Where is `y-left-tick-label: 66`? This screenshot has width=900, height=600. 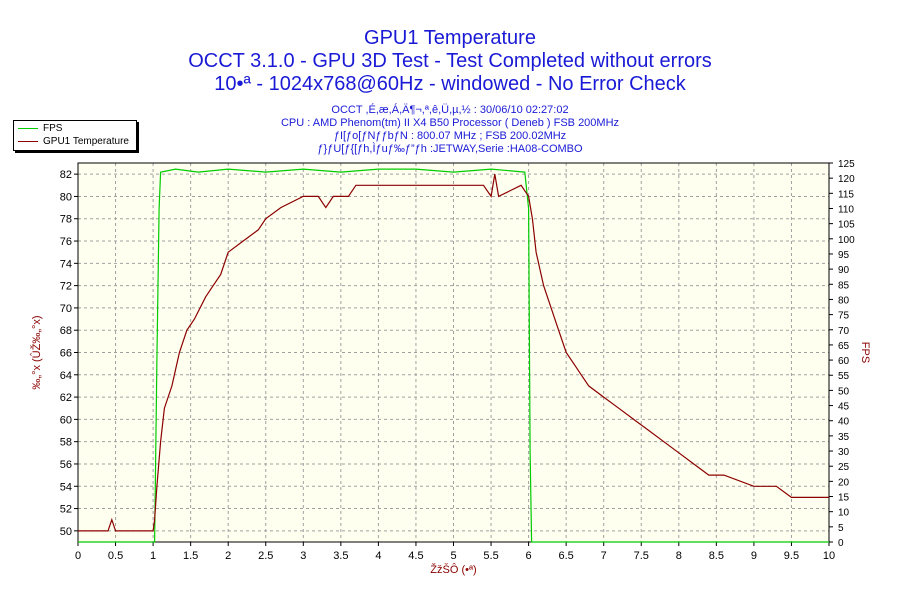
y-left-tick-label: 66 is located at coordinates (66, 354).